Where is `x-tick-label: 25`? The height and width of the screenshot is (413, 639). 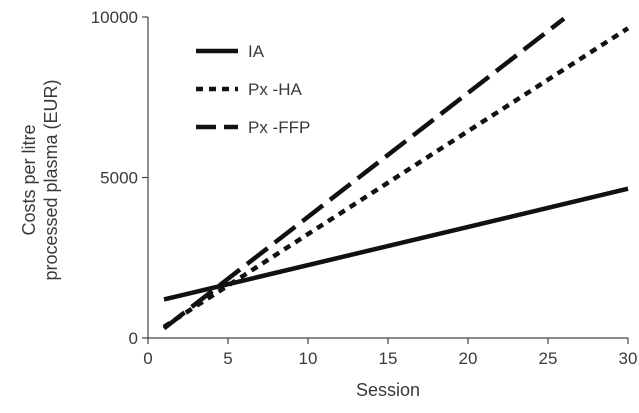 x-tick-label: 25 is located at coordinates (548, 358).